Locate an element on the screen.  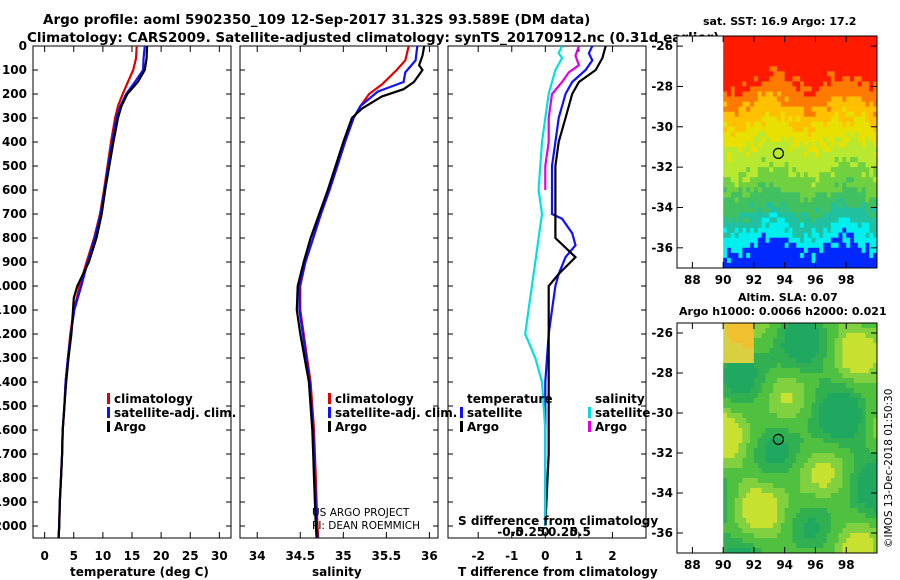
depth-tick-label: 500 is located at coordinates (14, 166).